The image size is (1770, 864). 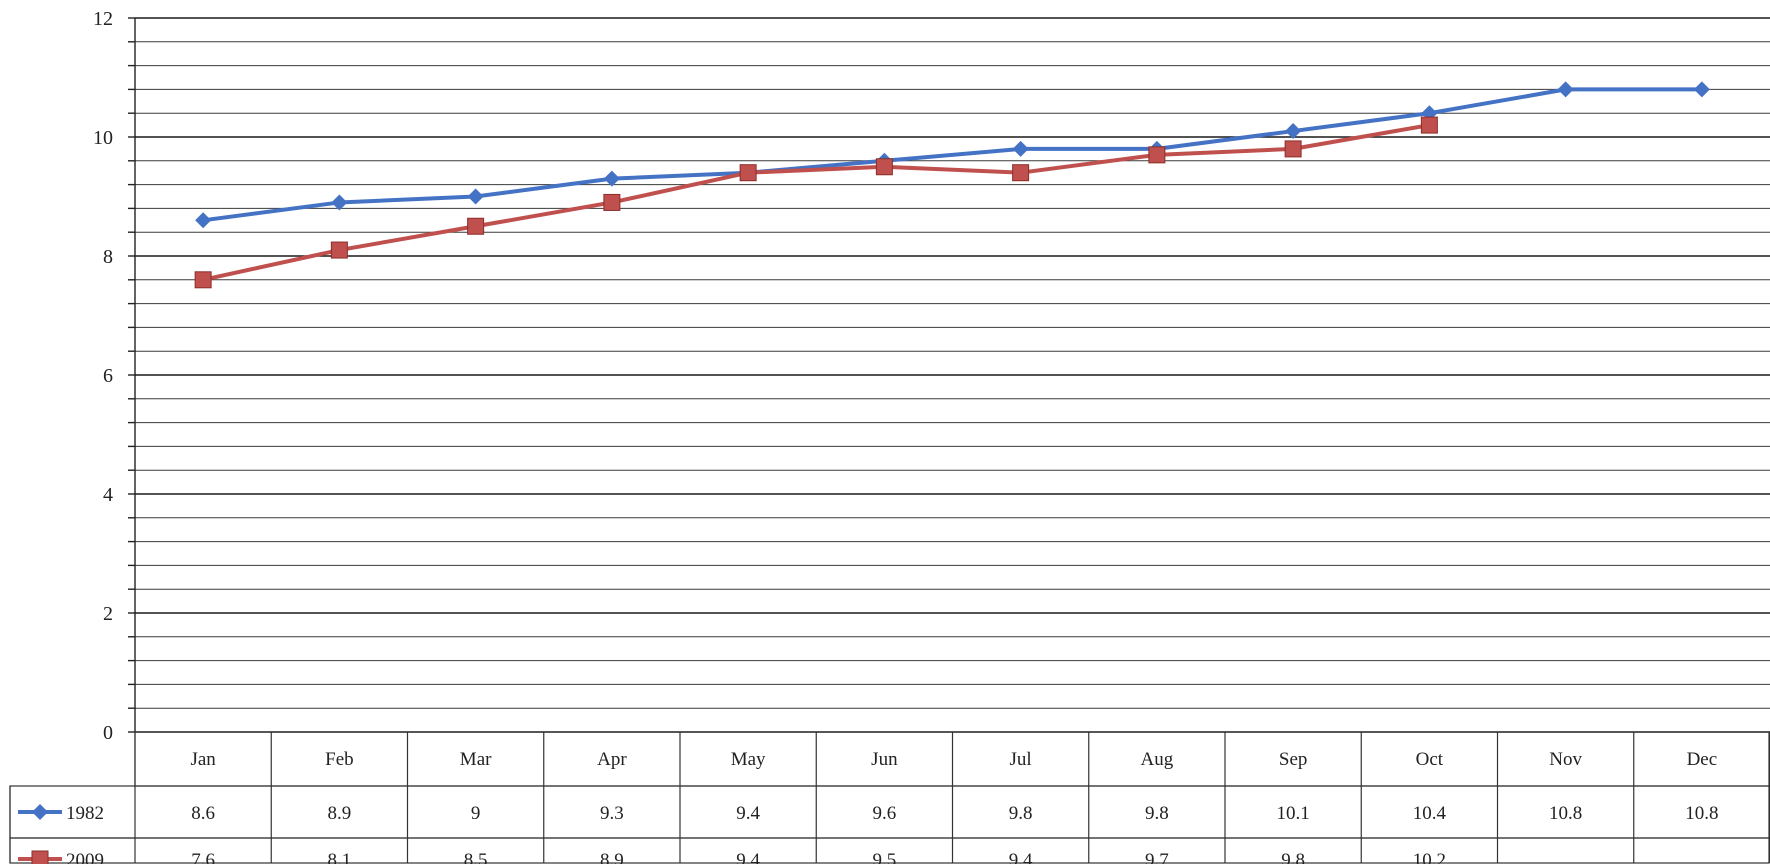 What do you see at coordinates (108, 376) in the screenshot?
I see `y-tick-label: 6` at bounding box center [108, 376].